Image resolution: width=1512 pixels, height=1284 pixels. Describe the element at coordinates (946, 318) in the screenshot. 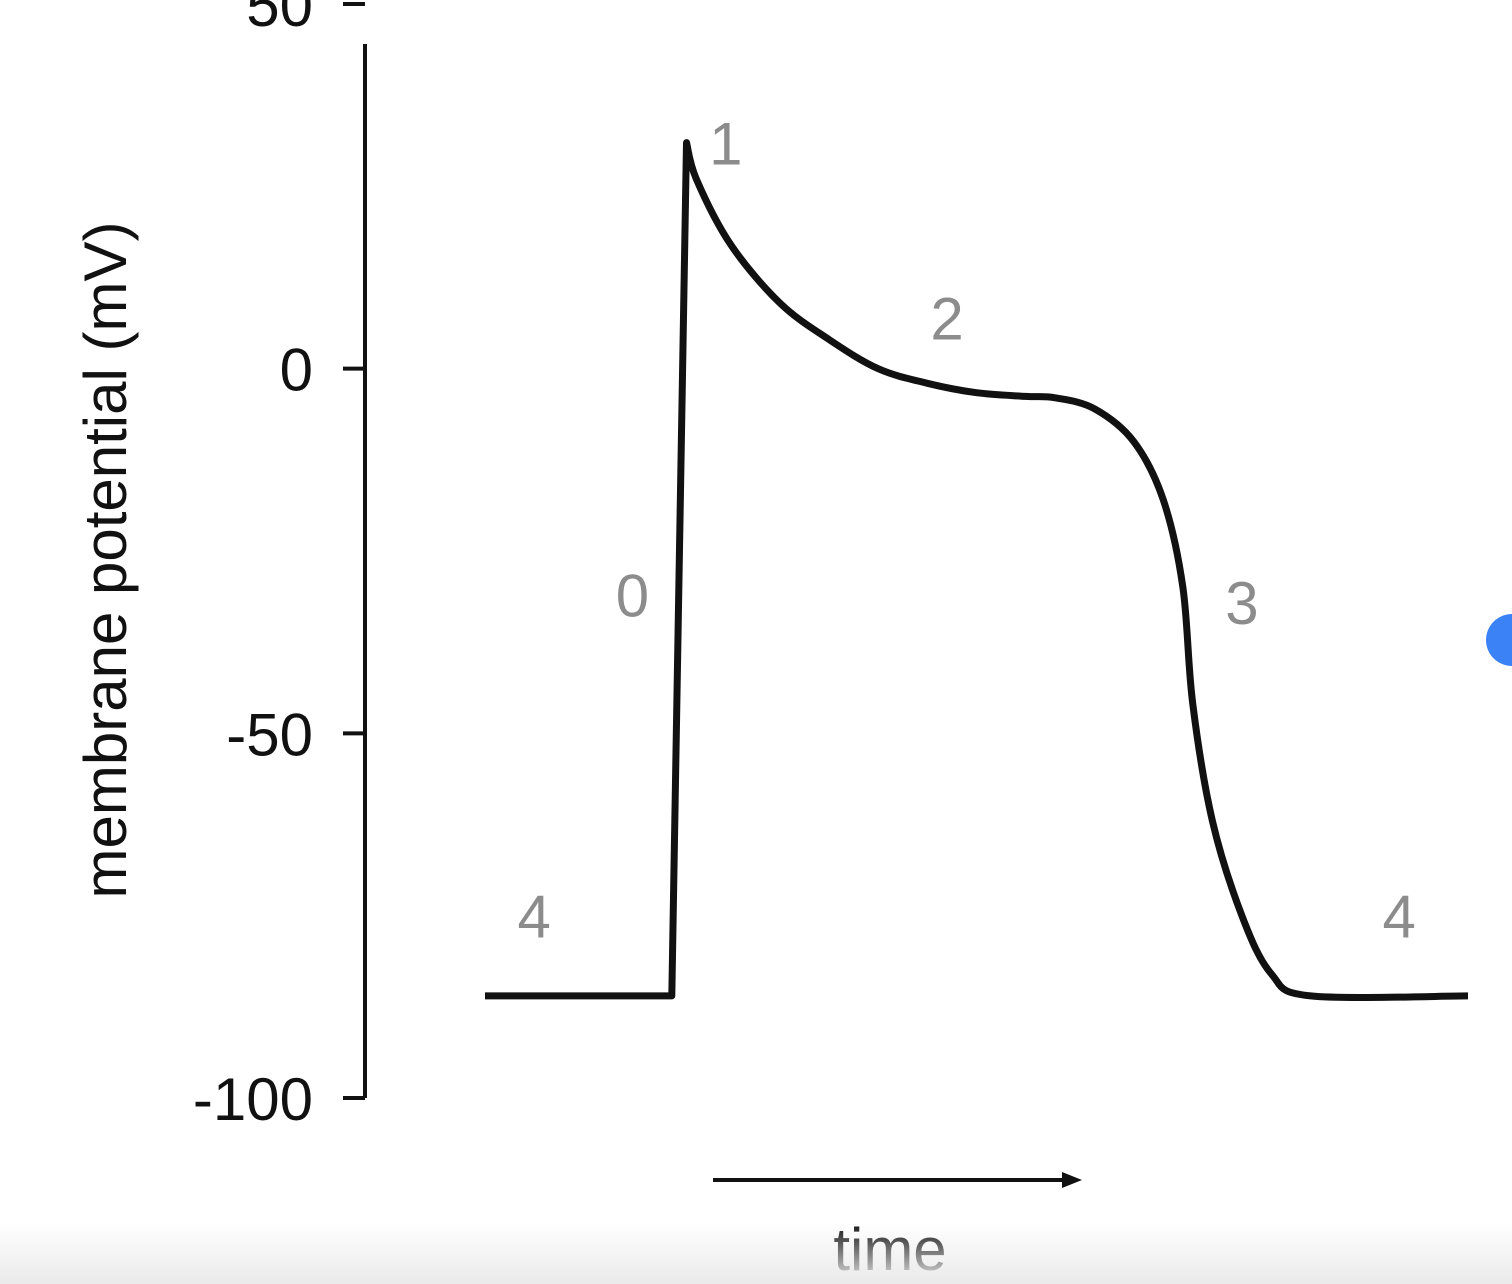

I see `phase-label-2: 2` at that location.